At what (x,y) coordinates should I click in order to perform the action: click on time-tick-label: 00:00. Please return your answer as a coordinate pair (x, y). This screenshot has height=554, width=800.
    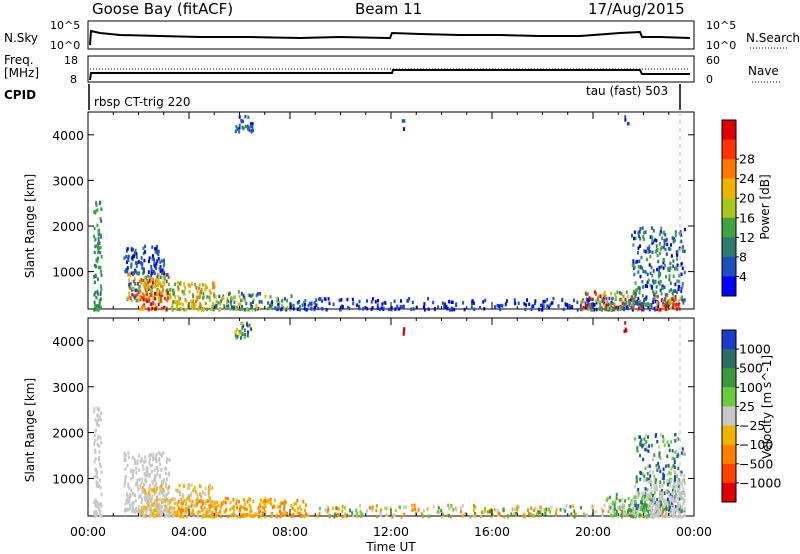
    Looking at the image, I should click on (88, 531).